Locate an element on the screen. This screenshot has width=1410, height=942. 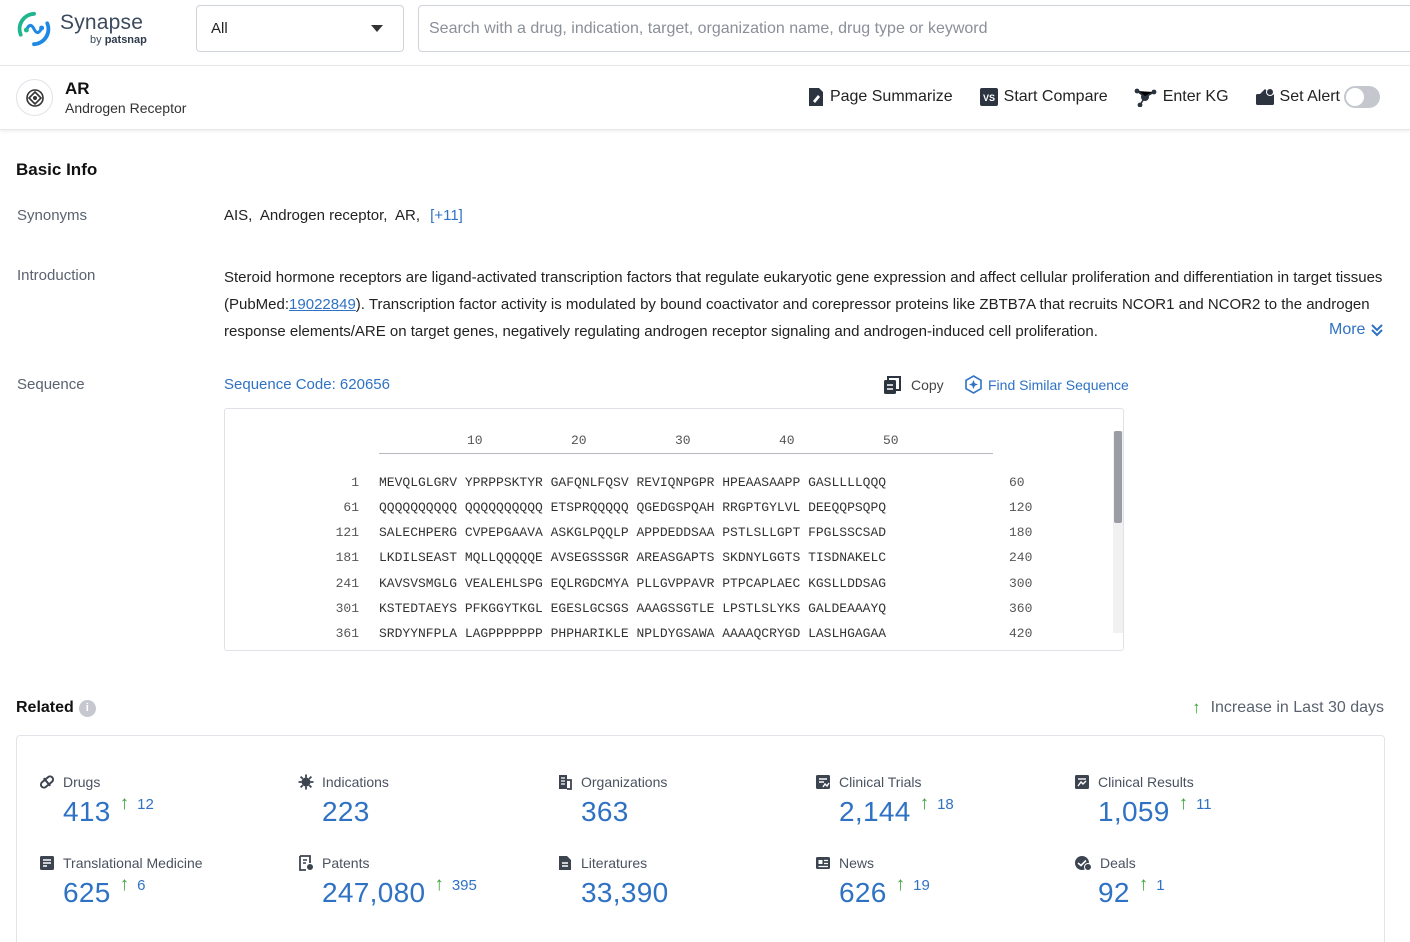
stat-organizations: Organizations 363 is located at coordinates (612, 801).